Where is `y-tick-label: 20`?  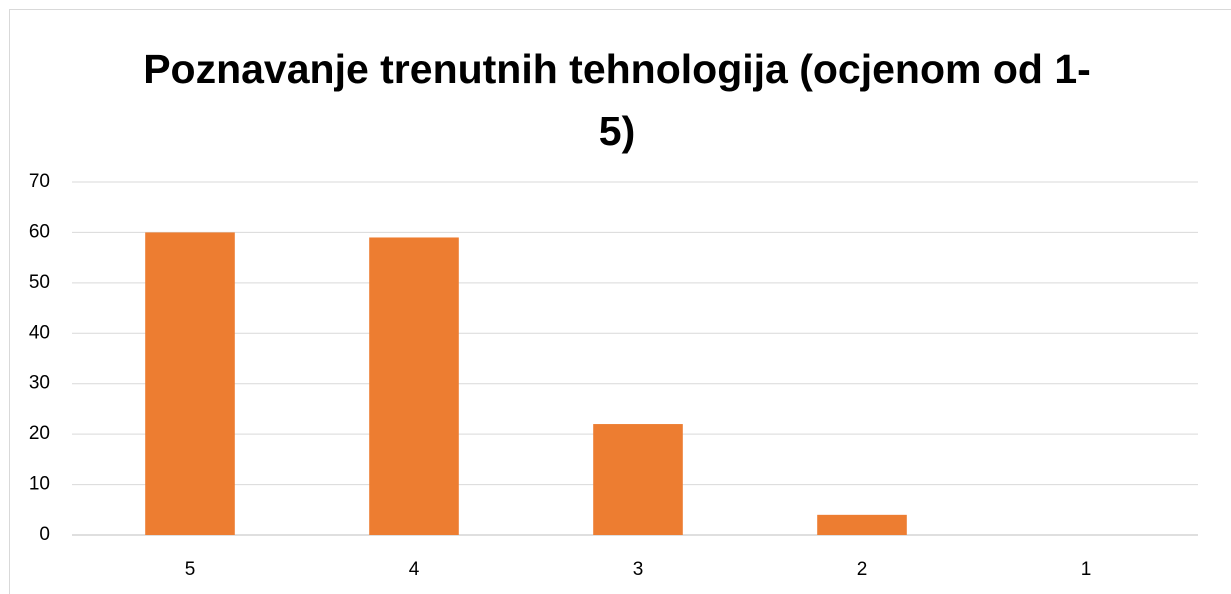 y-tick-label: 20 is located at coordinates (39, 433).